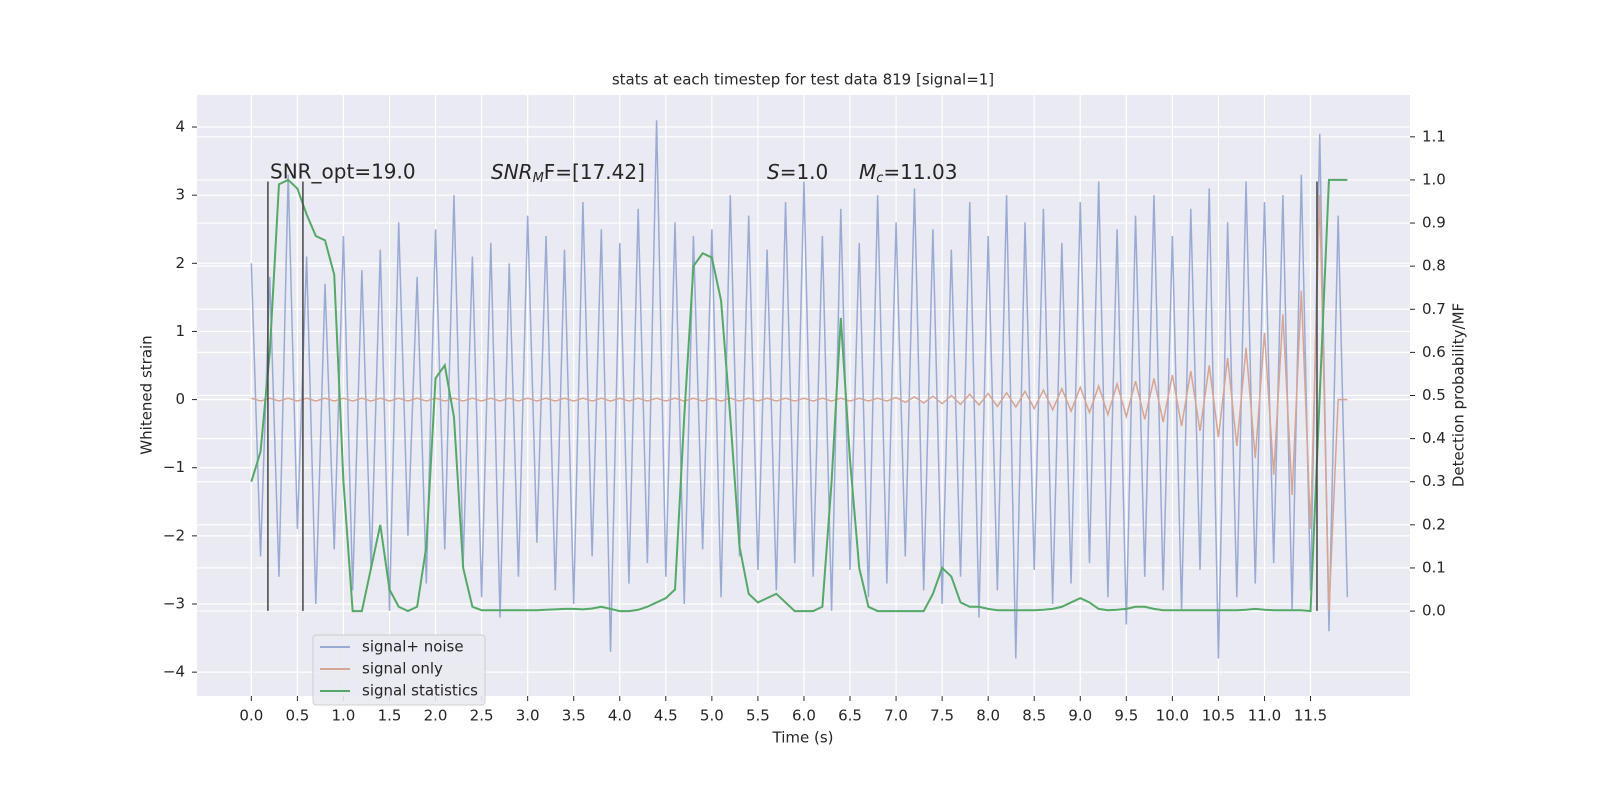 The height and width of the screenshot is (804, 1600). What do you see at coordinates (568, 173) in the screenshot?
I see `annotation: SNRMF=[17.42]` at bounding box center [568, 173].